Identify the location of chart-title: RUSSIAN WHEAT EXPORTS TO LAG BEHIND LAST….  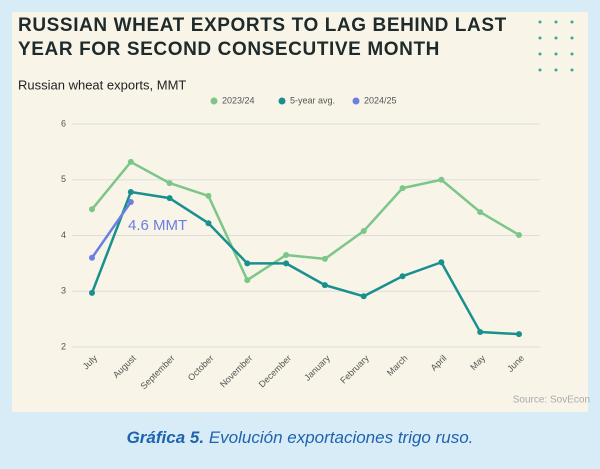
(262, 37).